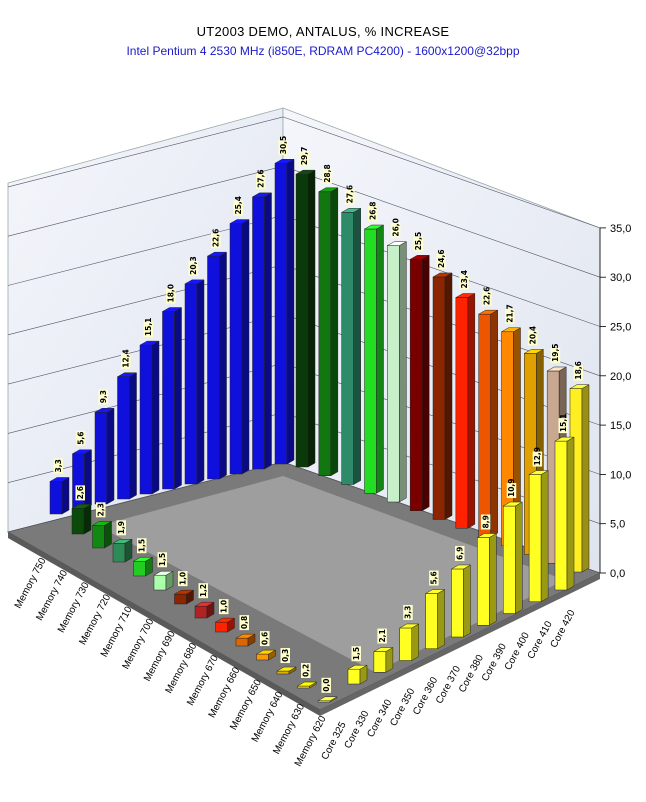  I want to click on data-label: 25,5, so click(418, 241).